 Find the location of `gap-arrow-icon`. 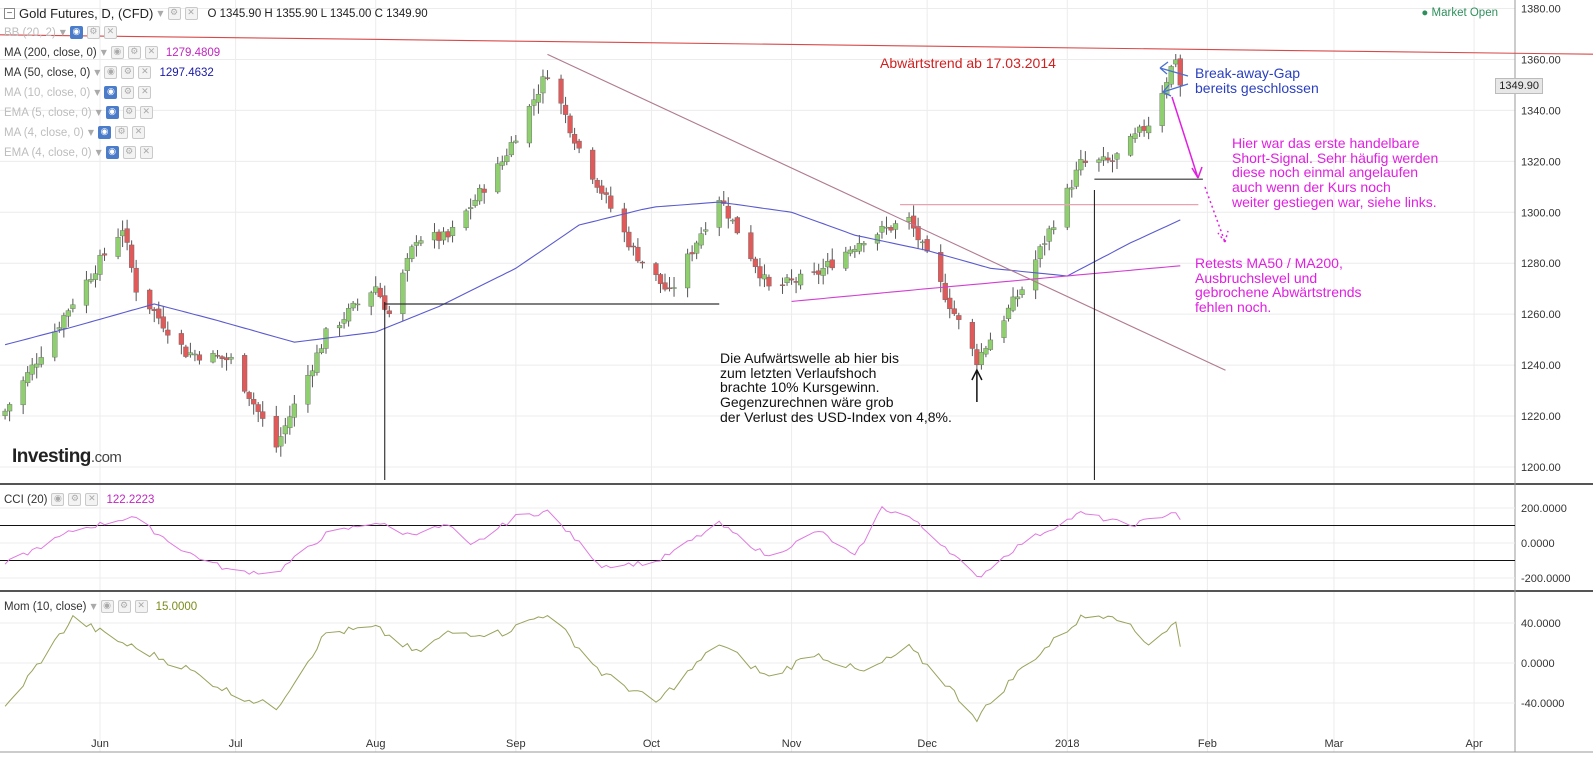

gap-arrow-icon is located at coordinates (1175, 90).